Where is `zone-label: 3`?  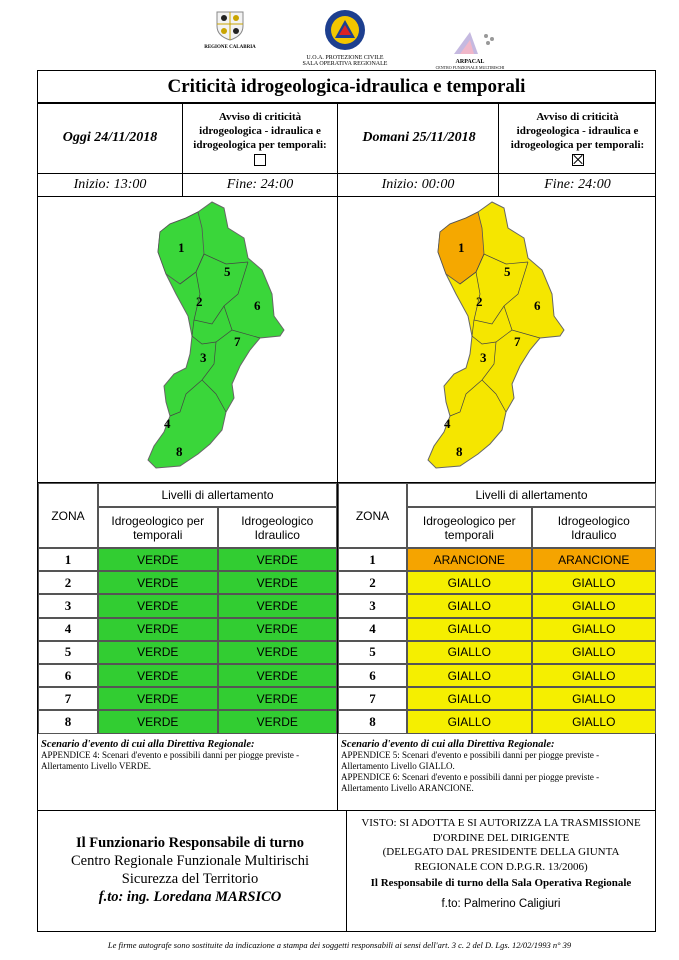
zone-label: 3 is located at coordinates (483, 357).